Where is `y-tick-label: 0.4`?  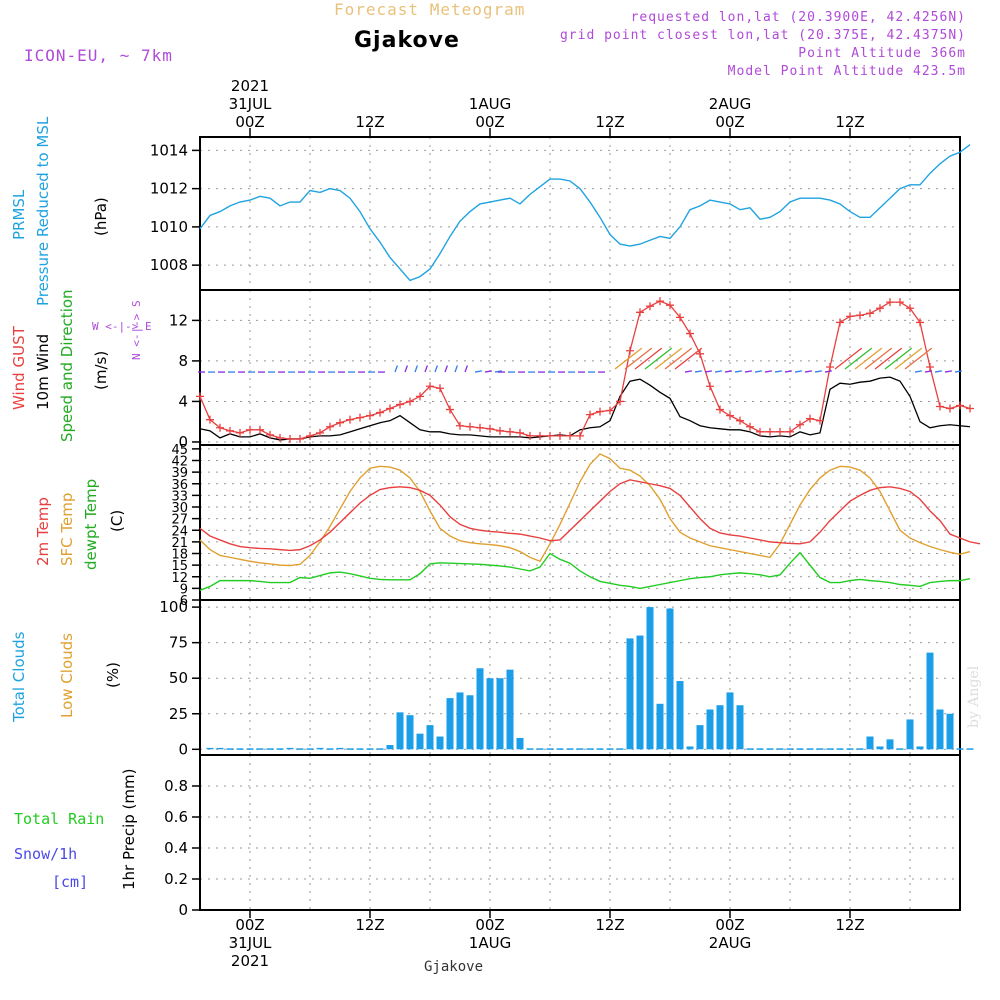 y-tick-label: 0.4 is located at coordinates (176, 848).